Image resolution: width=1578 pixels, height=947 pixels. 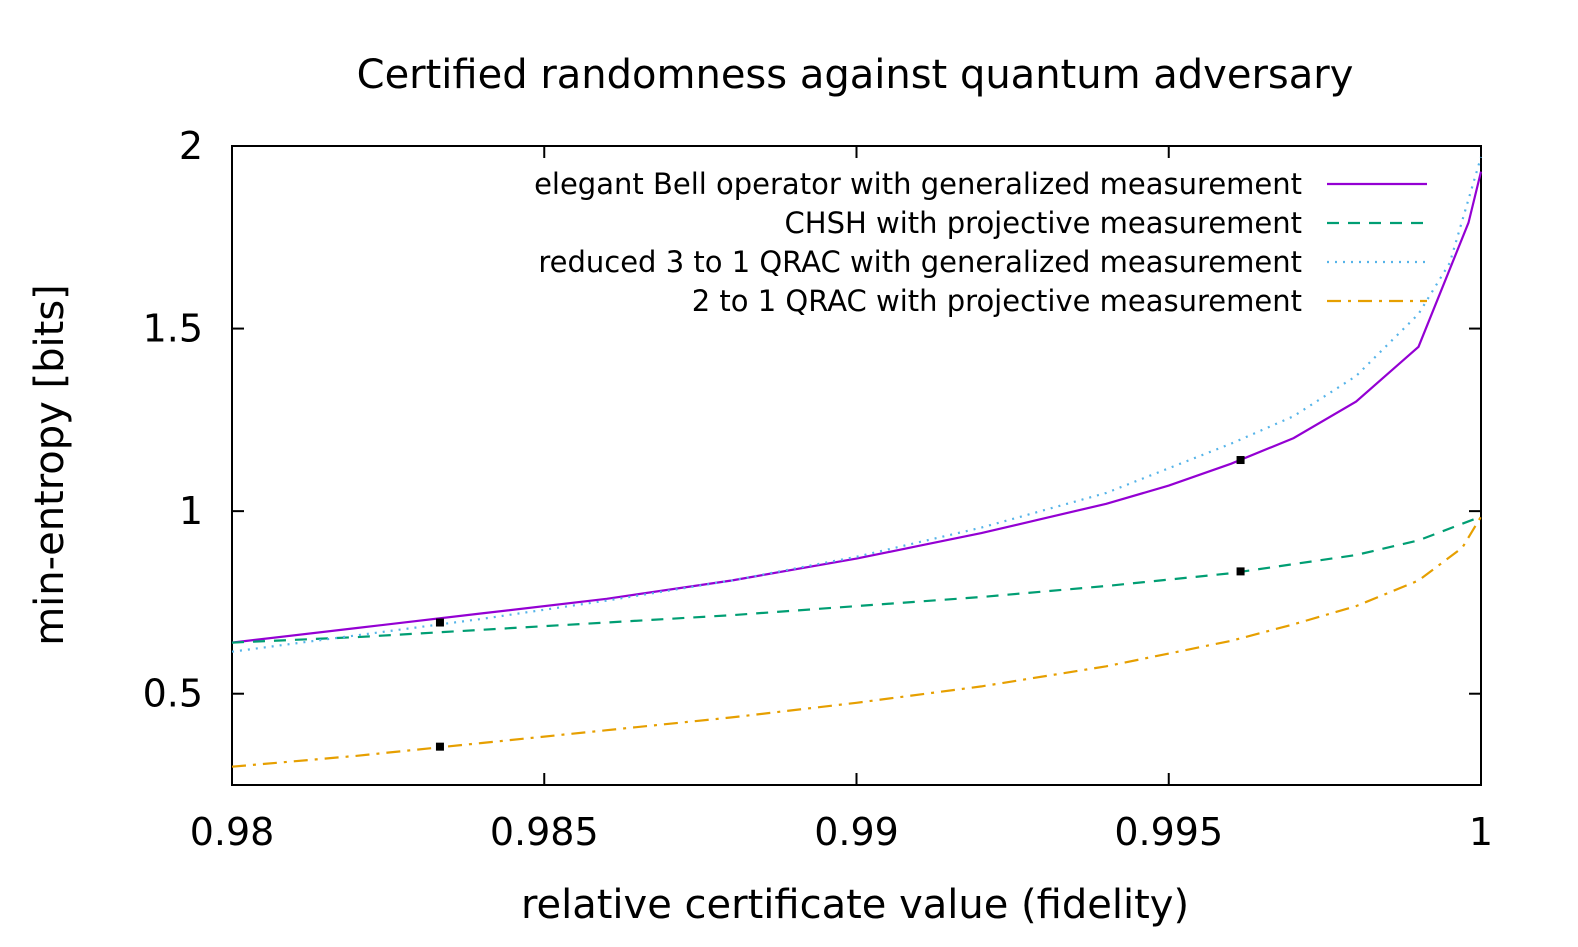 I want to click on y-tick-label: 0.5, so click(x=173, y=694).